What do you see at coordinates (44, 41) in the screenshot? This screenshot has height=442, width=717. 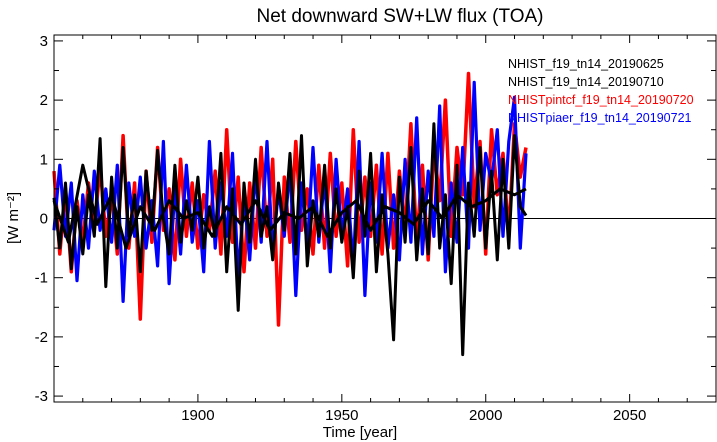 I see `y-tick-label: 3` at bounding box center [44, 41].